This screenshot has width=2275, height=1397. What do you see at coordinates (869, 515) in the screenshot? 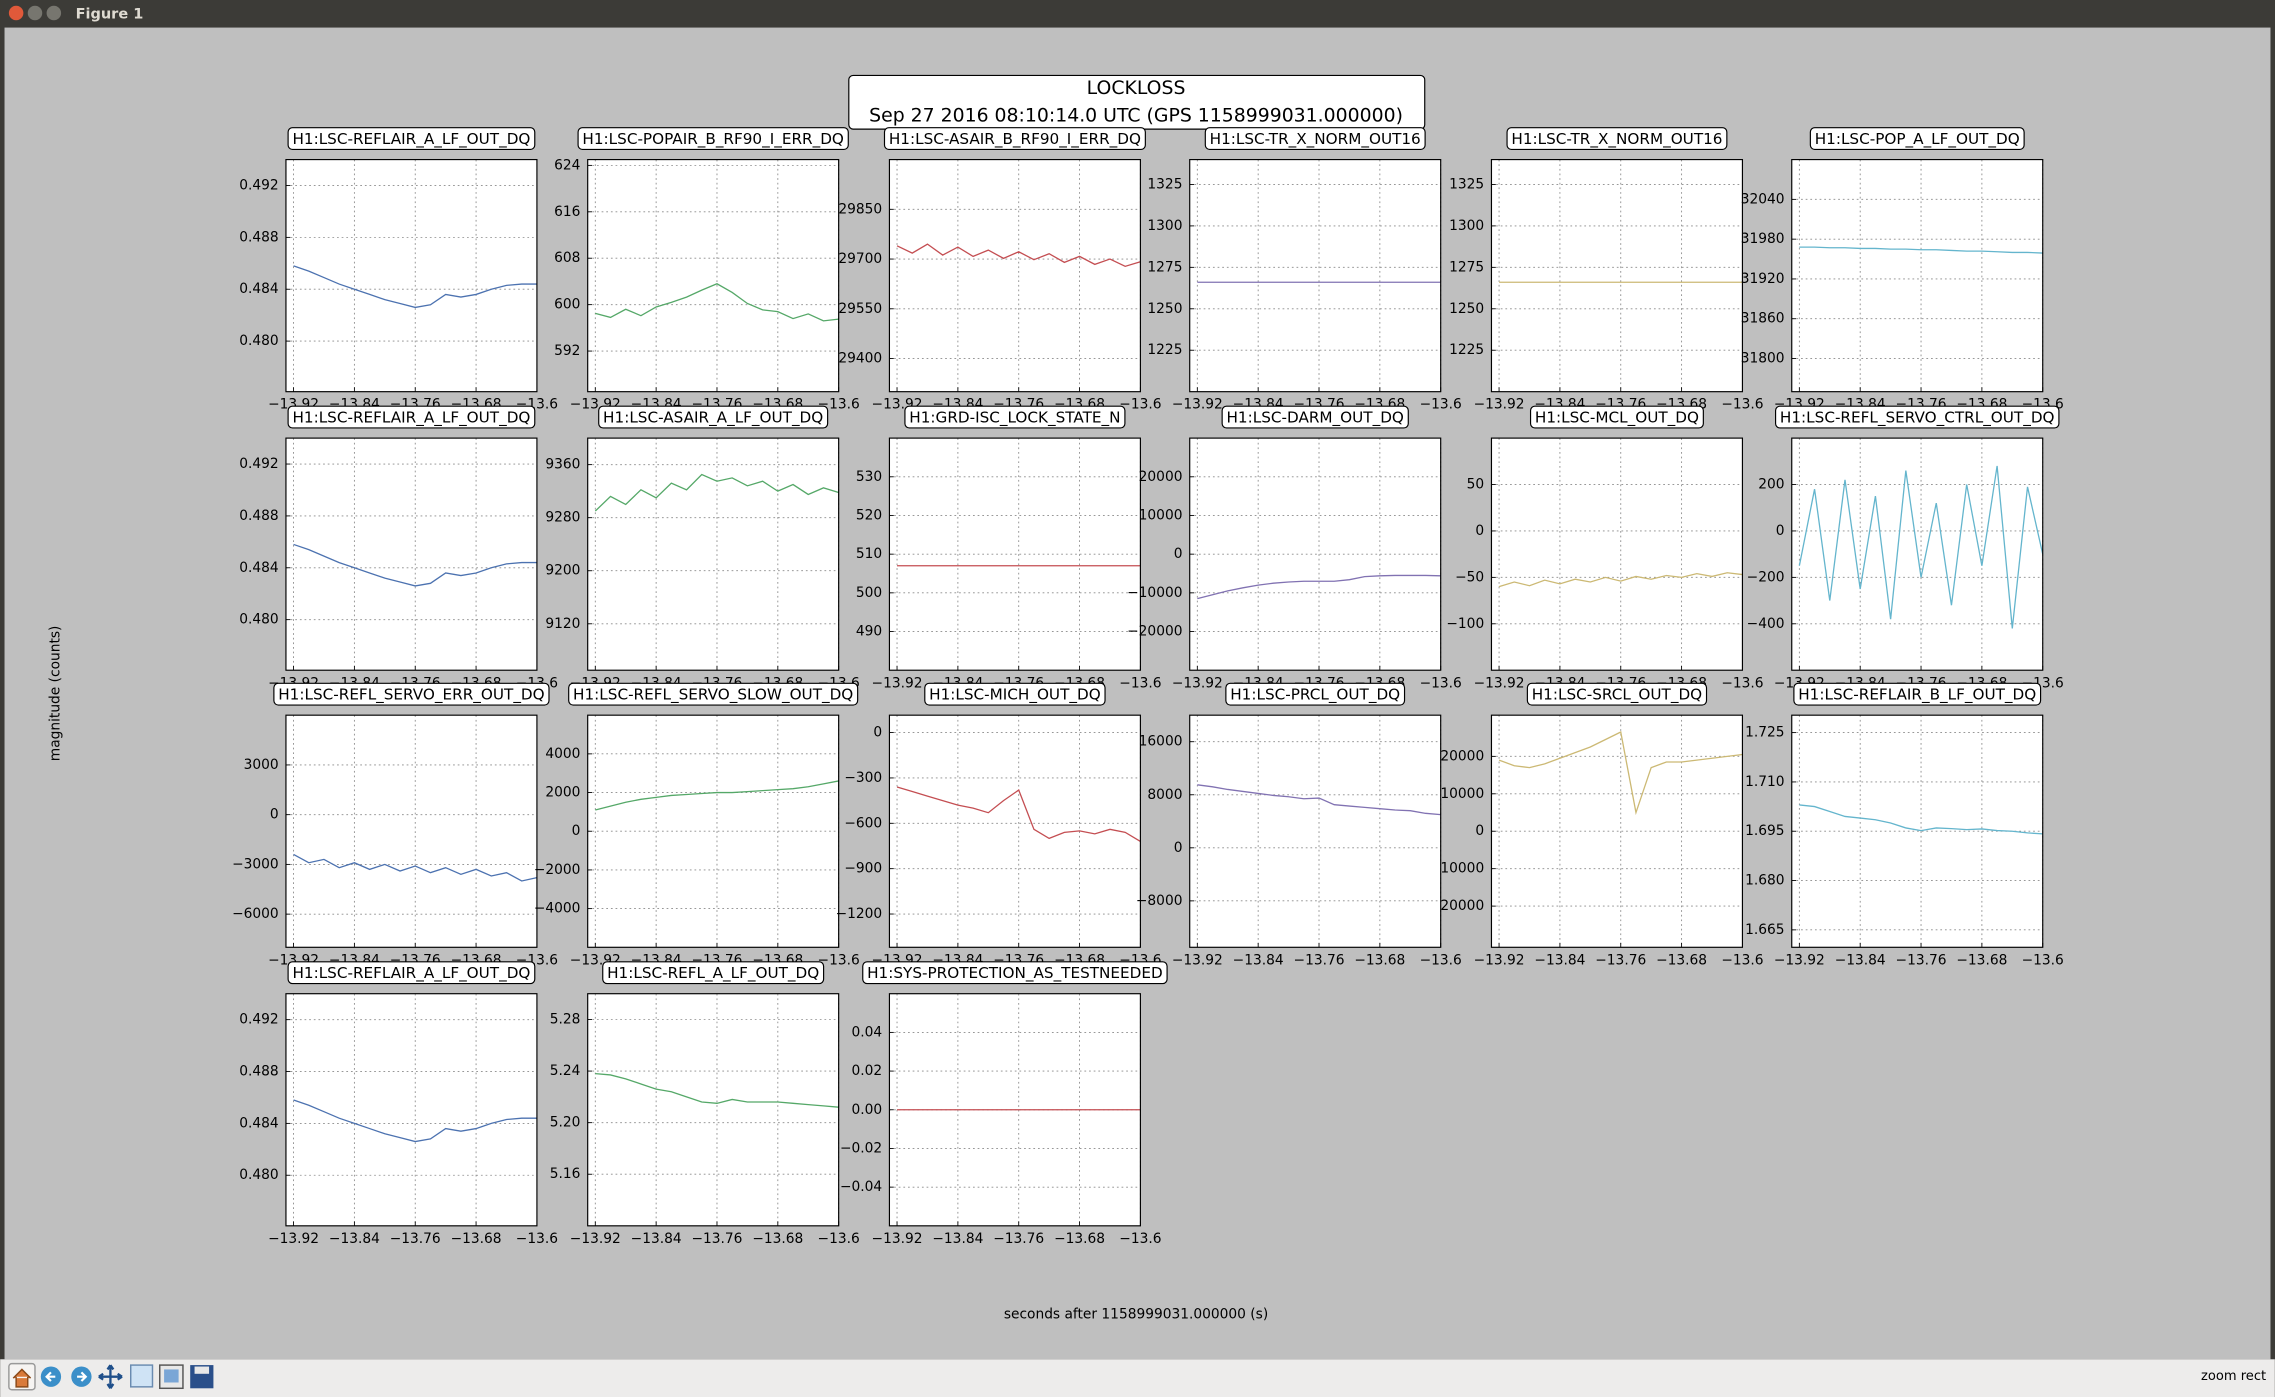
I see `y-tick-label: 520` at bounding box center [869, 515].